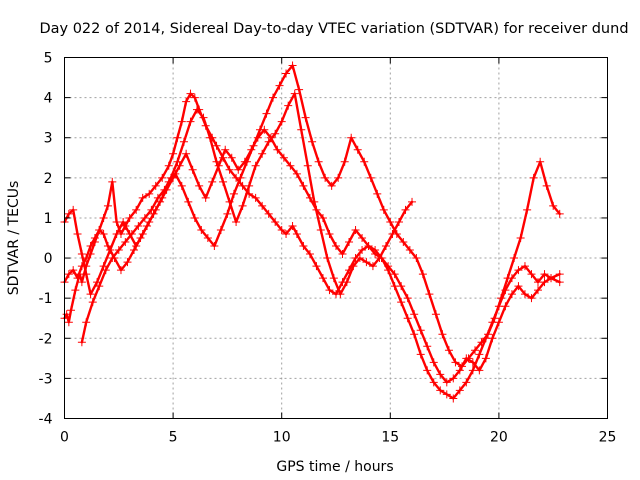  What do you see at coordinates (48, 139) in the screenshot?
I see `y-tick-label: 3` at bounding box center [48, 139].